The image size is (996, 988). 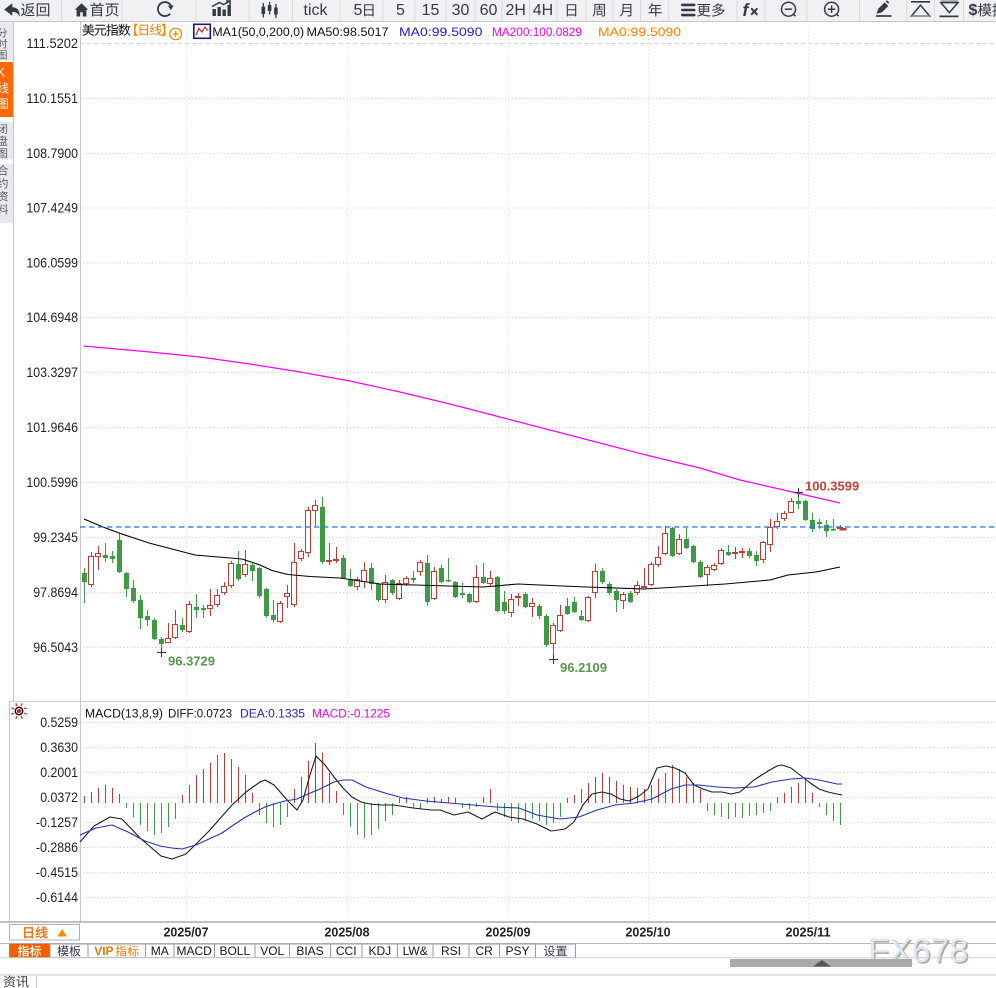 What do you see at coordinates (415, 951) in the screenshot?
I see `svg-text: LW&` at bounding box center [415, 951].